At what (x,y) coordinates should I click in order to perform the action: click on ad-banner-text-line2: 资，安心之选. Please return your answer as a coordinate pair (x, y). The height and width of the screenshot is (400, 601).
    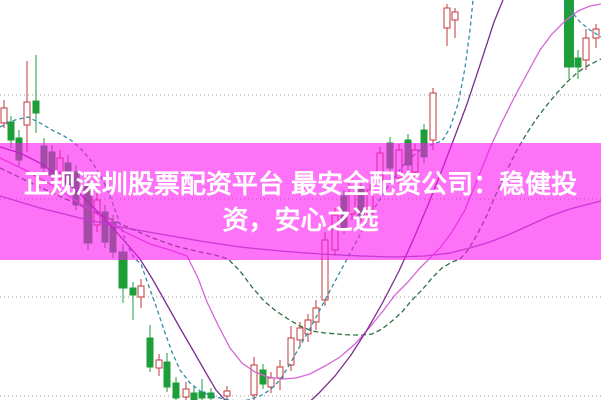
    Looking at the image, I should click on (300, 219).